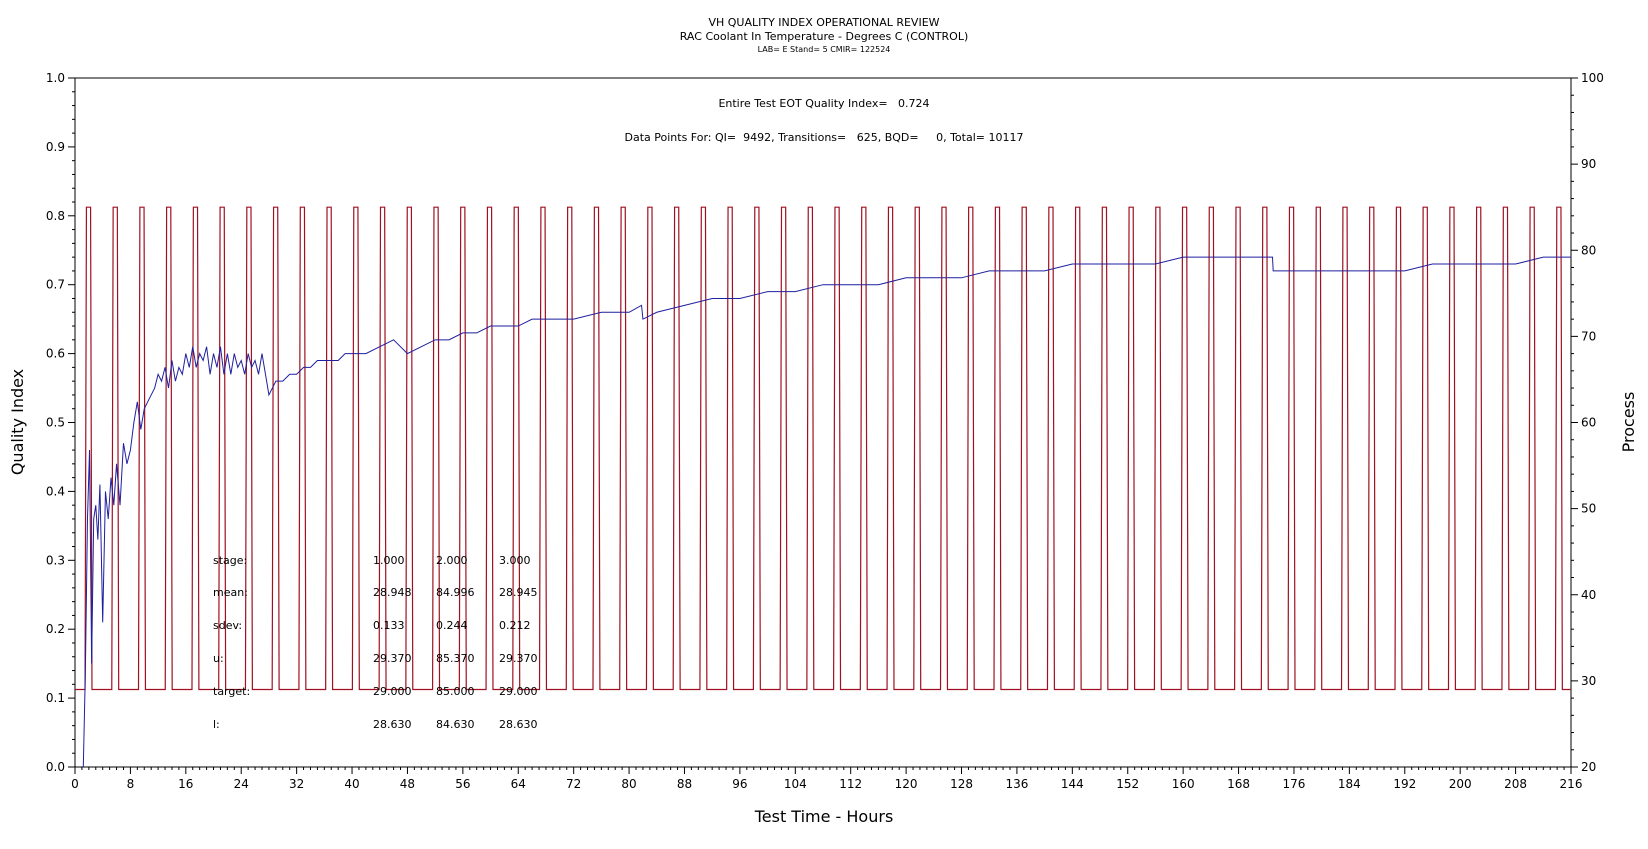 This screenshot has height=849, width=1648. Describe the element at coordinates (452, 625) in the screenshot. I see `stats-cell: 0.244` at that location.